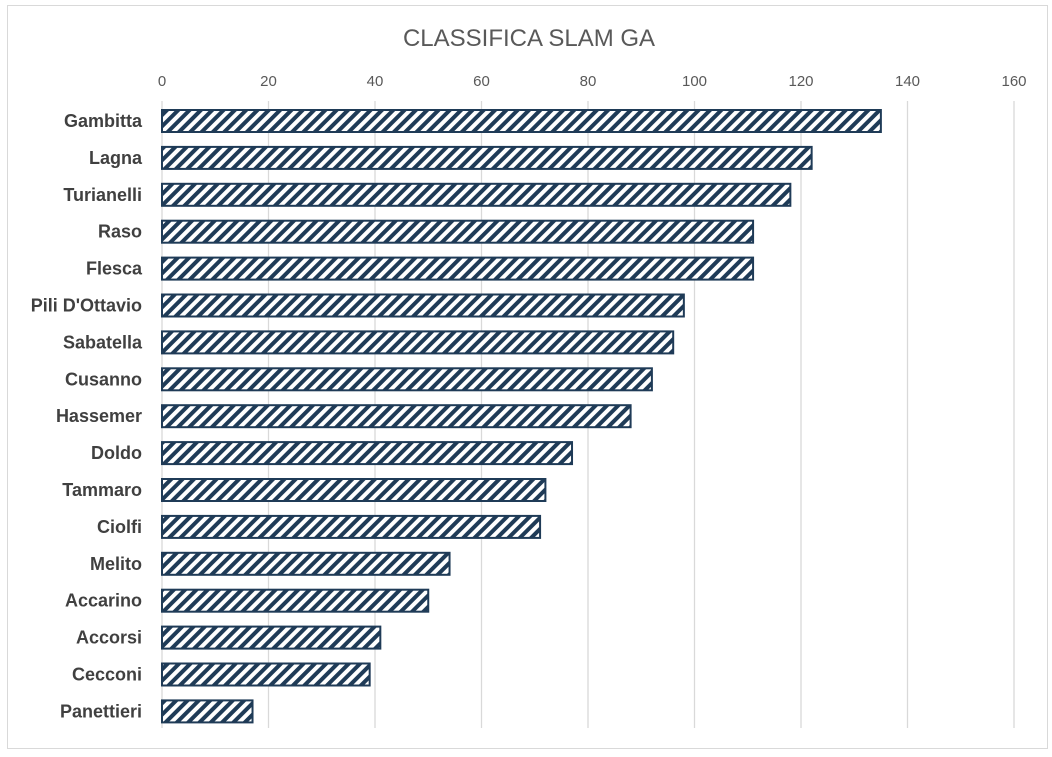 The width and height of the screenshot is (1052, 757). What do you see at coordinates (102, 195) in the screenshot?
I see `category-label: Turianelli` at bounding box center [102, 195].